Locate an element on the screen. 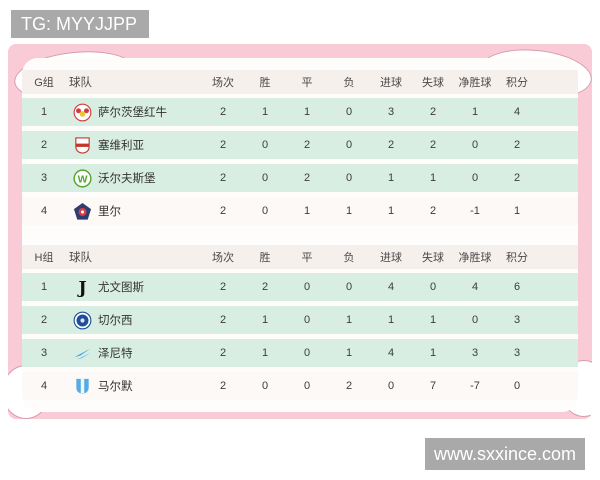  column-header: 积分 is located at coordinates (517, 258).